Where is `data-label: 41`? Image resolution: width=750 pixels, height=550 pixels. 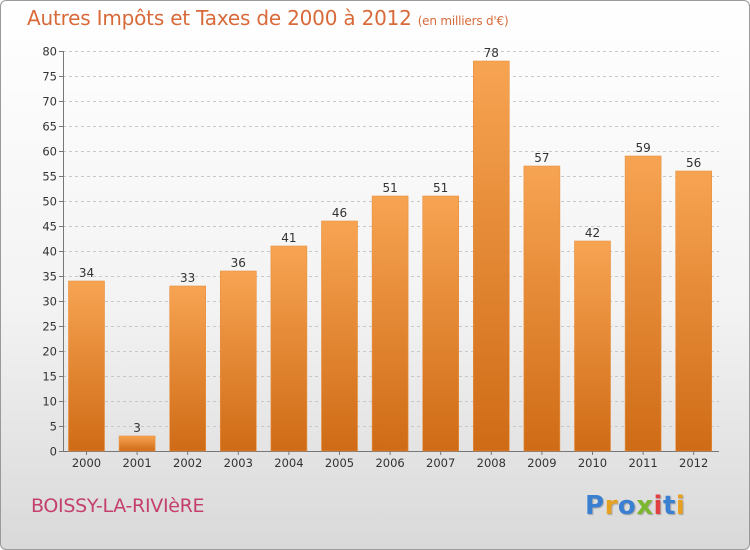 data-label: 41 is located at coordinates (288, 238).